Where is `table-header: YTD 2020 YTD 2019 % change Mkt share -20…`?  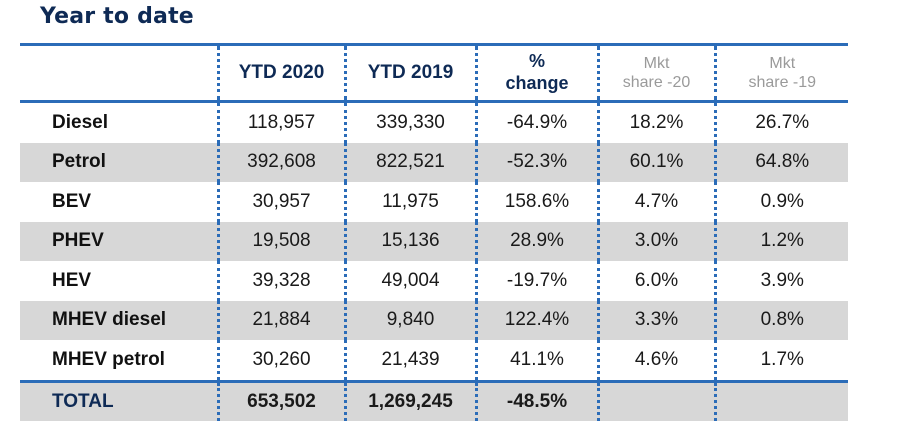
table-header: YTD 2020 YTD 2019 % change Mkt share -20… is located at coordinates (434, 74).